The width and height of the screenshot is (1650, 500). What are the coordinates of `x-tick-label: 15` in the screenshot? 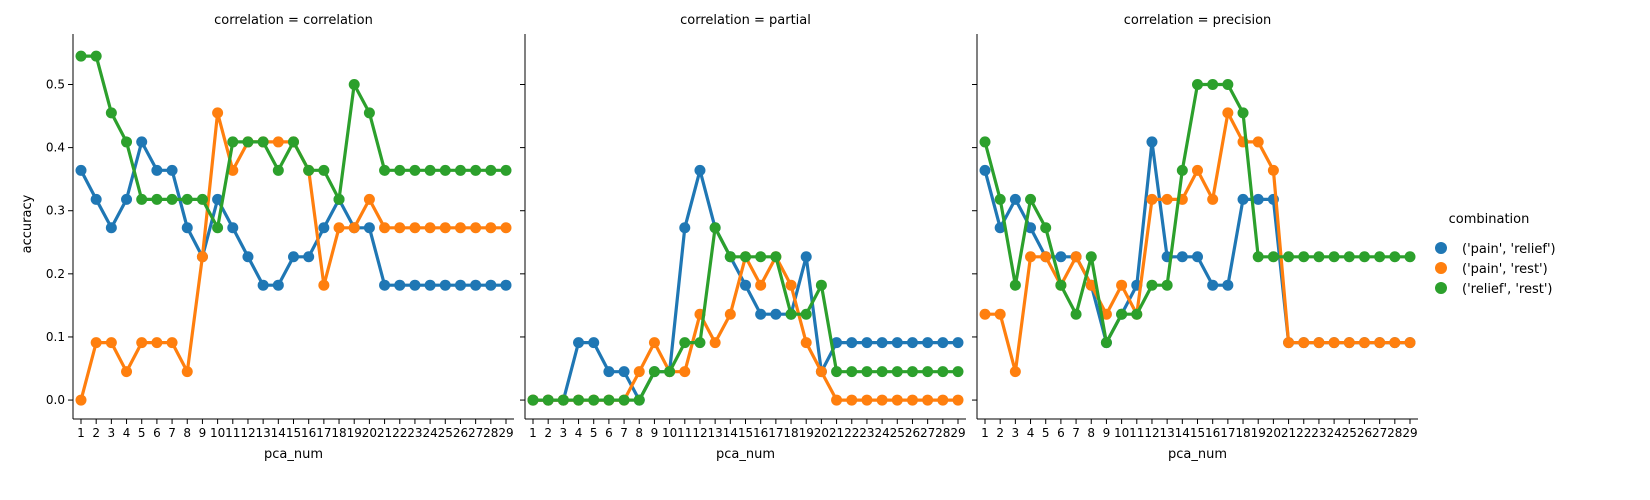 It's located at (1197, 433).